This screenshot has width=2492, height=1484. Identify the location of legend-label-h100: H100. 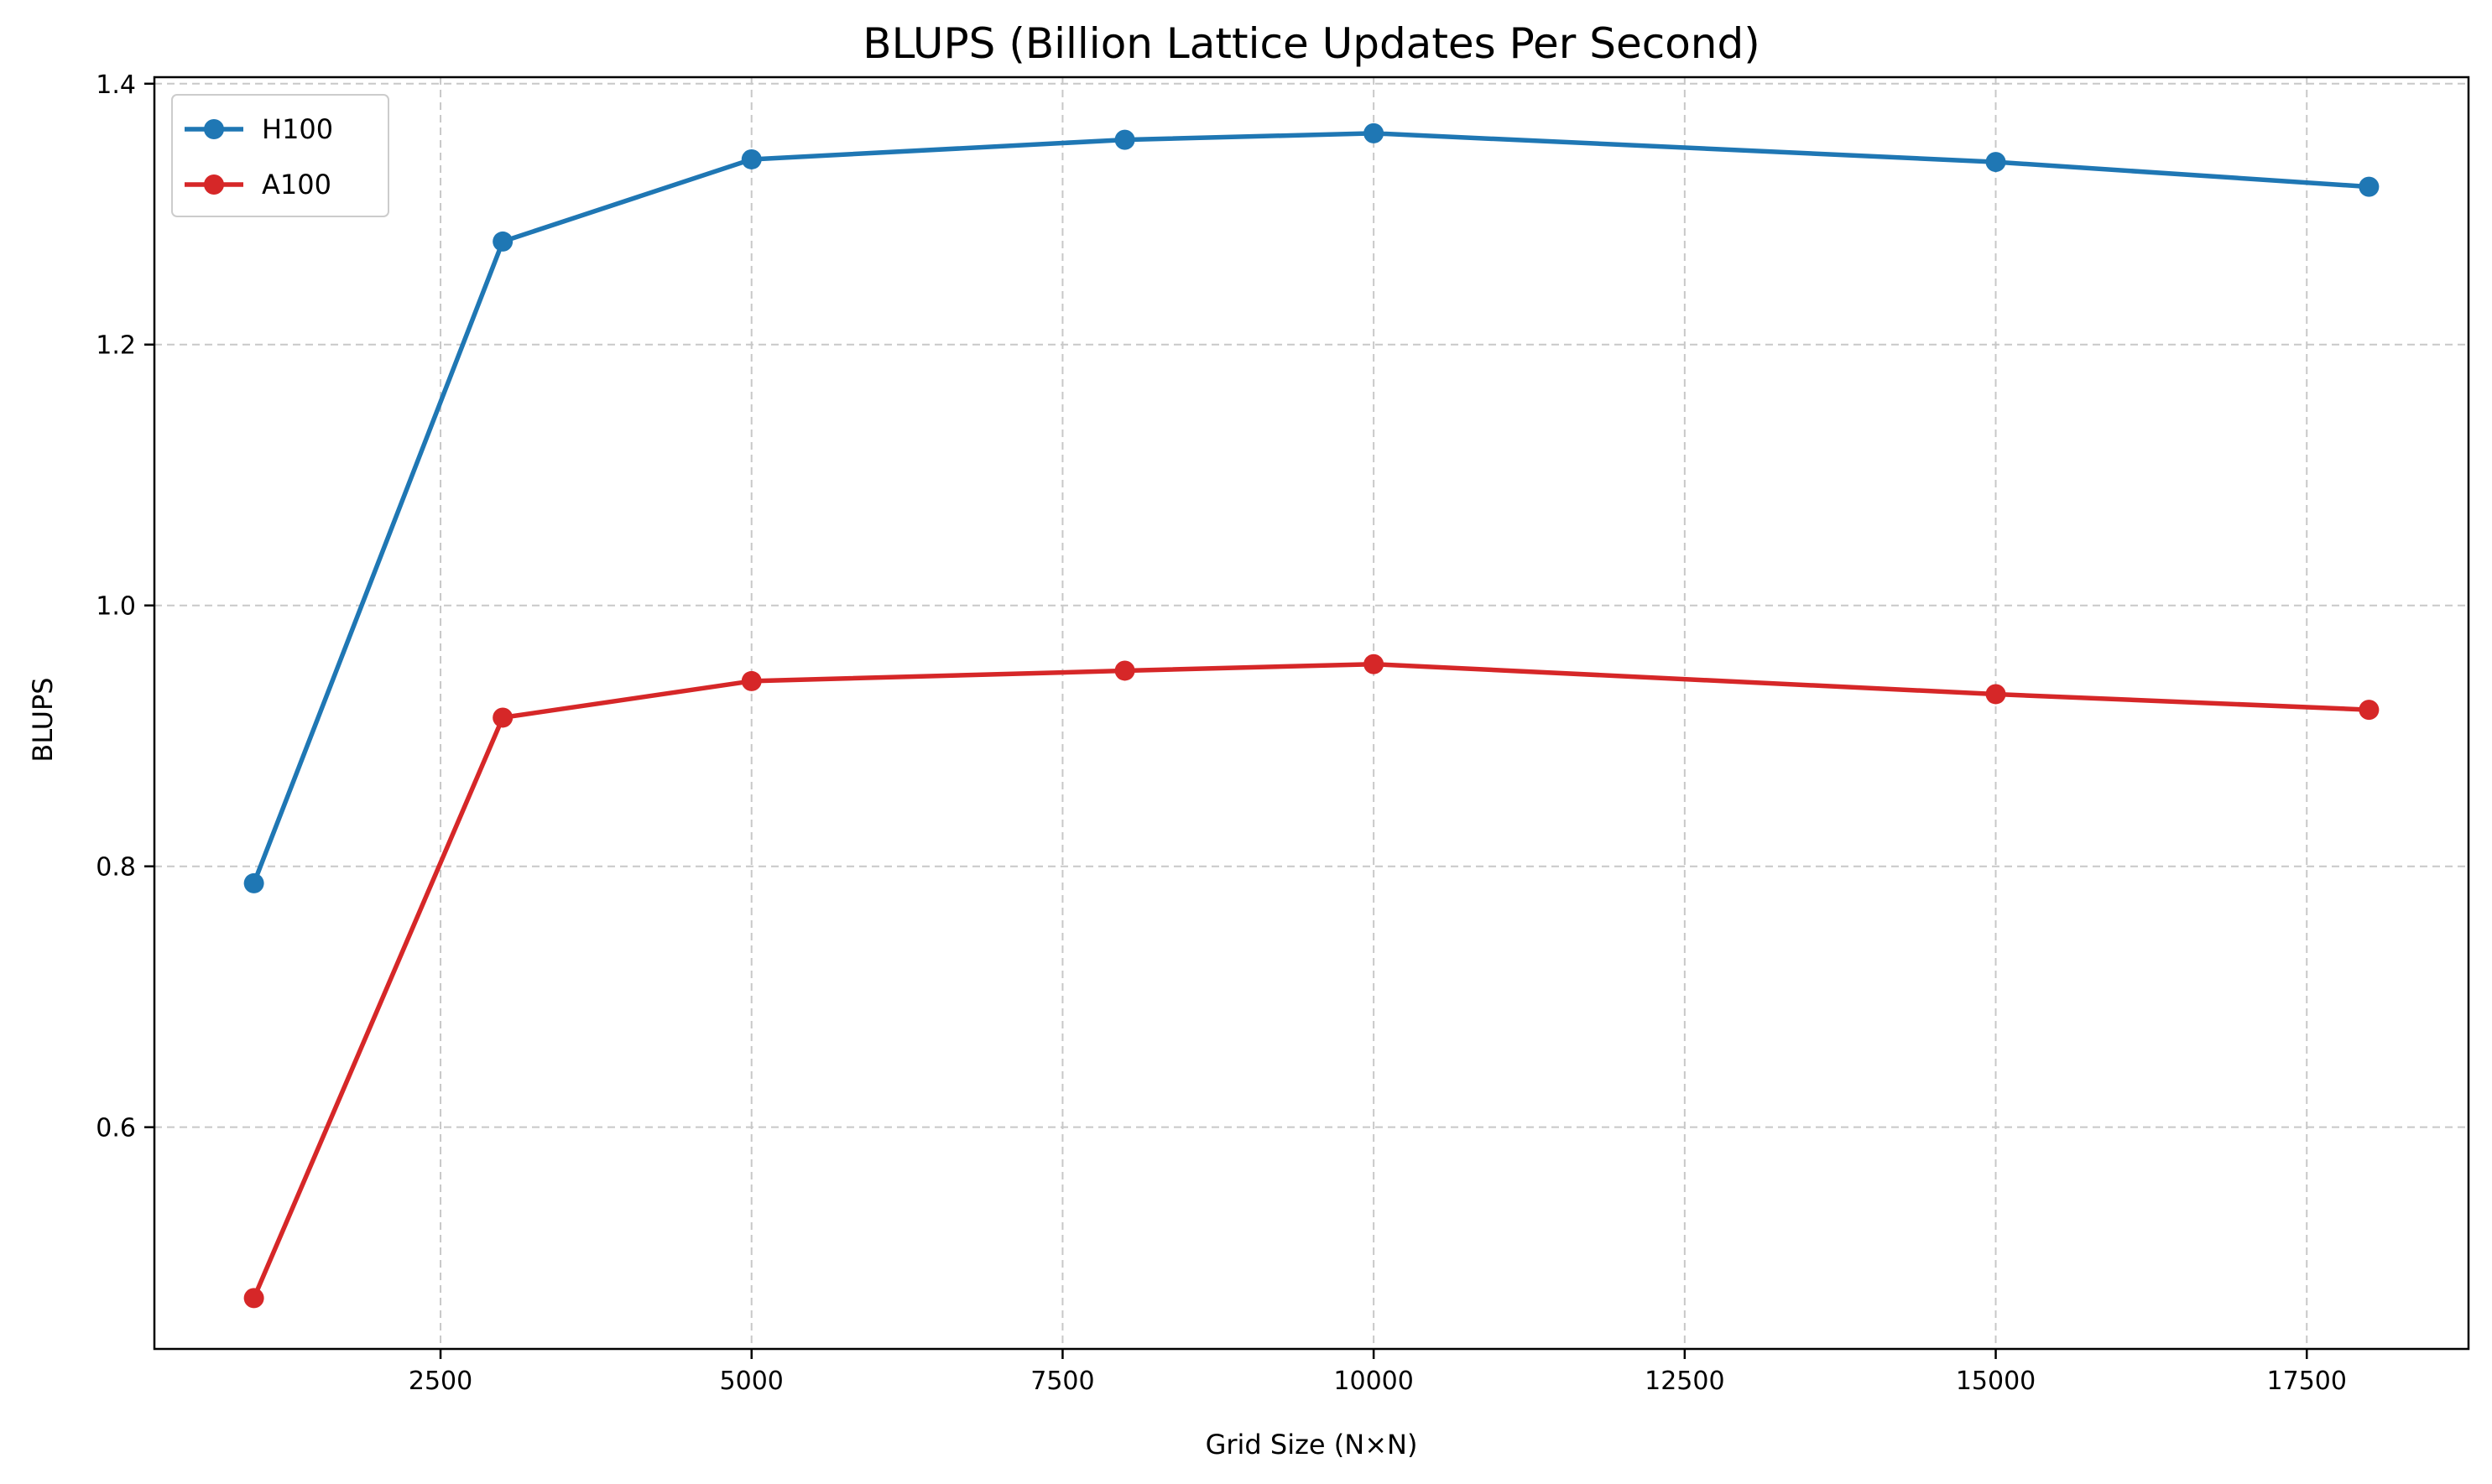
(298, 129).